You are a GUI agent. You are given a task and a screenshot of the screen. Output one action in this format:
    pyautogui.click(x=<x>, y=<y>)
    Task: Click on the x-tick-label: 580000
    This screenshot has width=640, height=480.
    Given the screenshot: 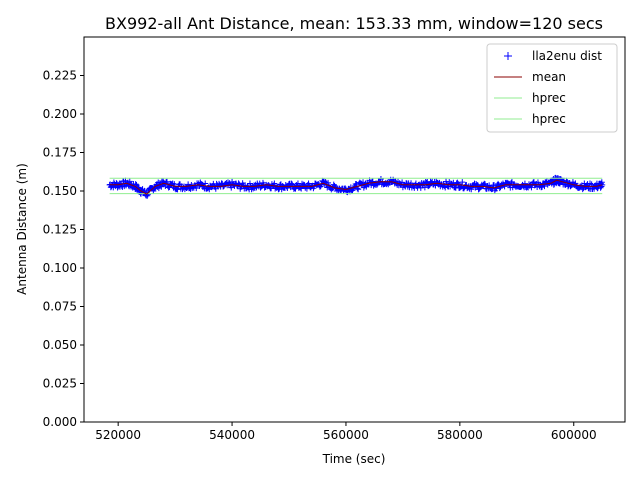 What is the action you would take?
    pyautogui.click(x=460, y=435)
    